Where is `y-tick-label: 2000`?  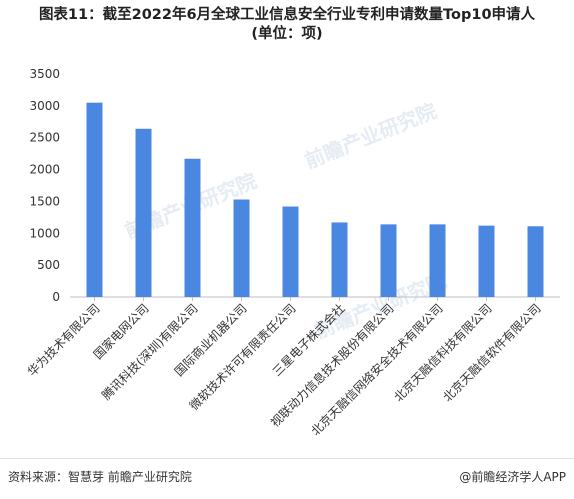 y-tick-label: 2000 is located at coordinates (44, 170).